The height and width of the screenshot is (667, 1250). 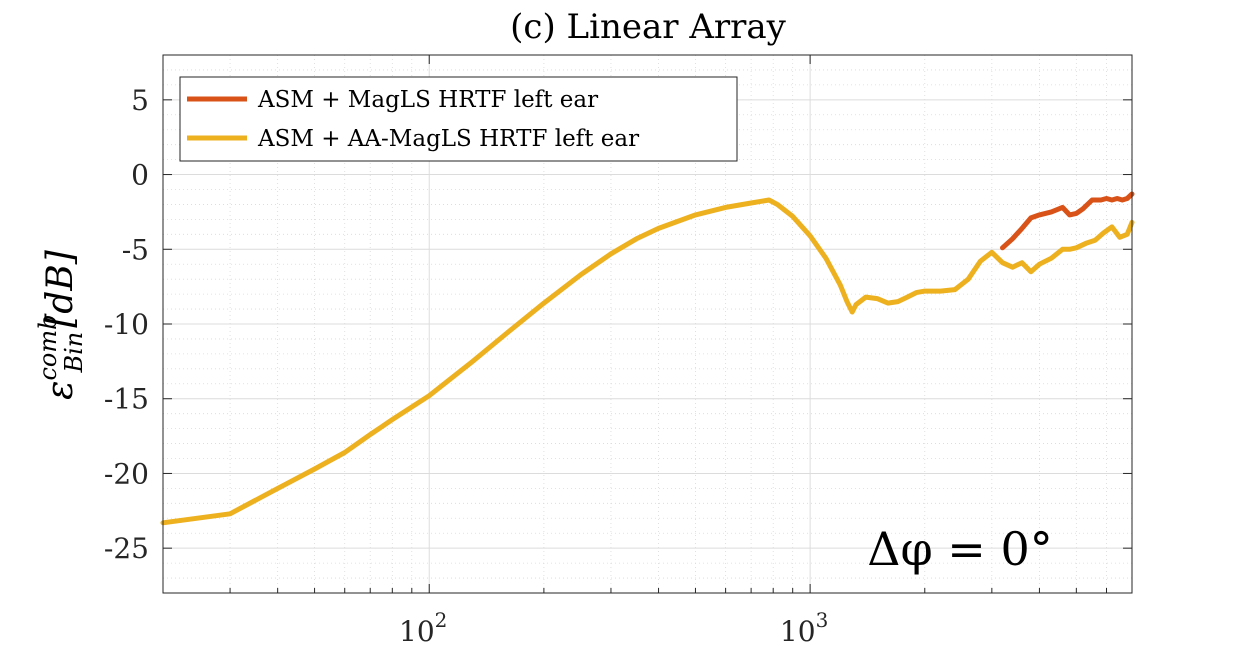 I want to click on y-tick-label: 5, so click(x=140, y=100).